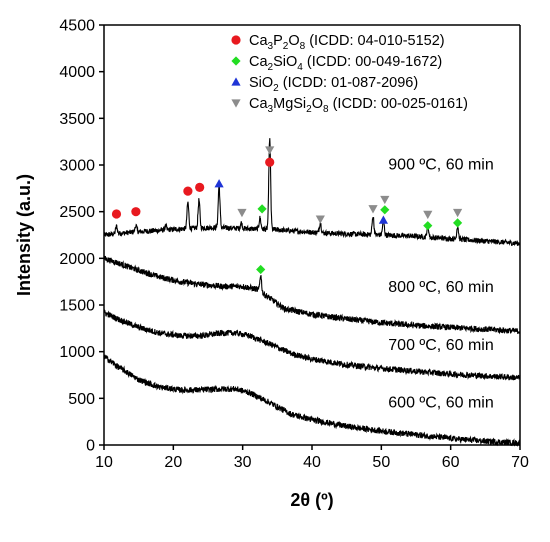  Describe the element at coordinates (278, 41) in the screenshot. I see `legend-formula-part: P` at that location.